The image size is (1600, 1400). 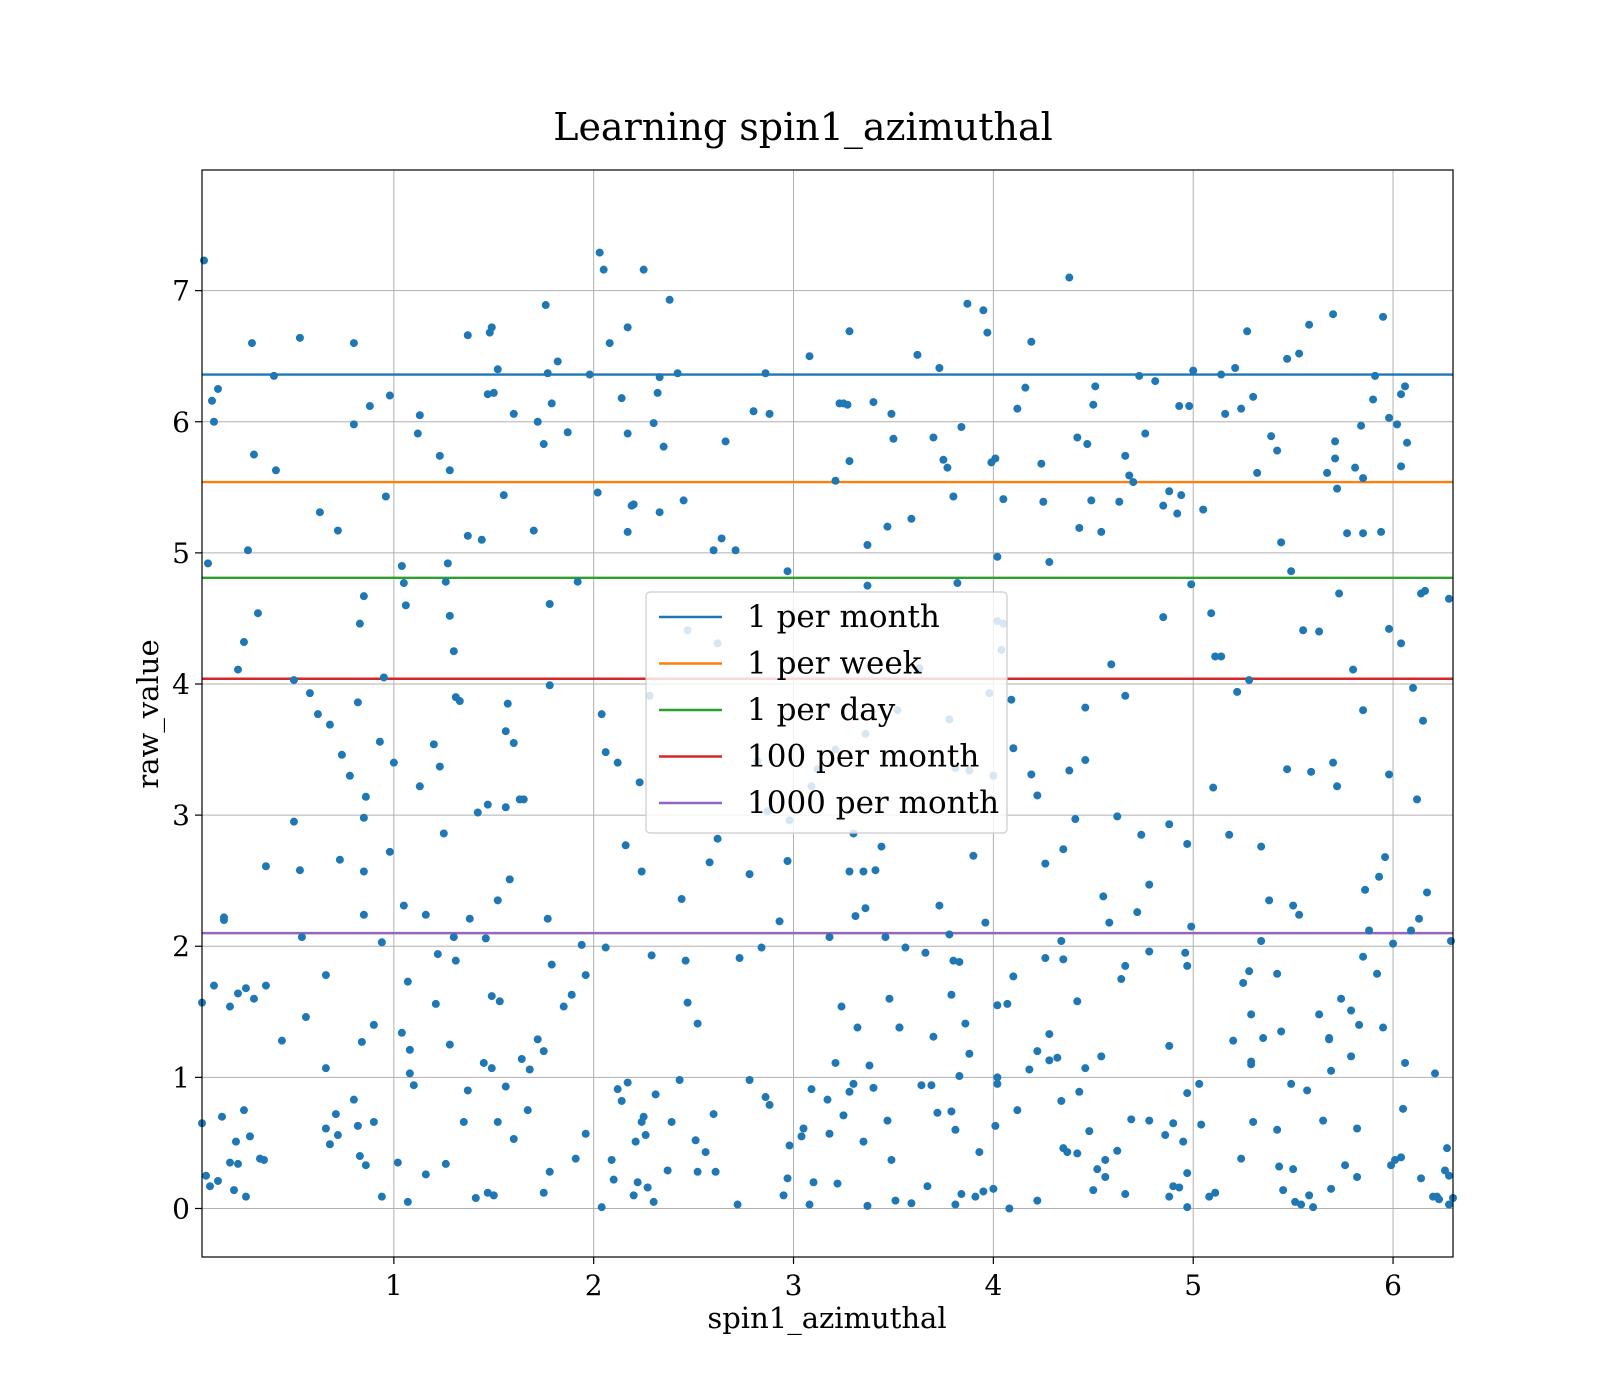 I want to click on chart-title: Learning spin1_azimuthal, so click(x=803, y=127).